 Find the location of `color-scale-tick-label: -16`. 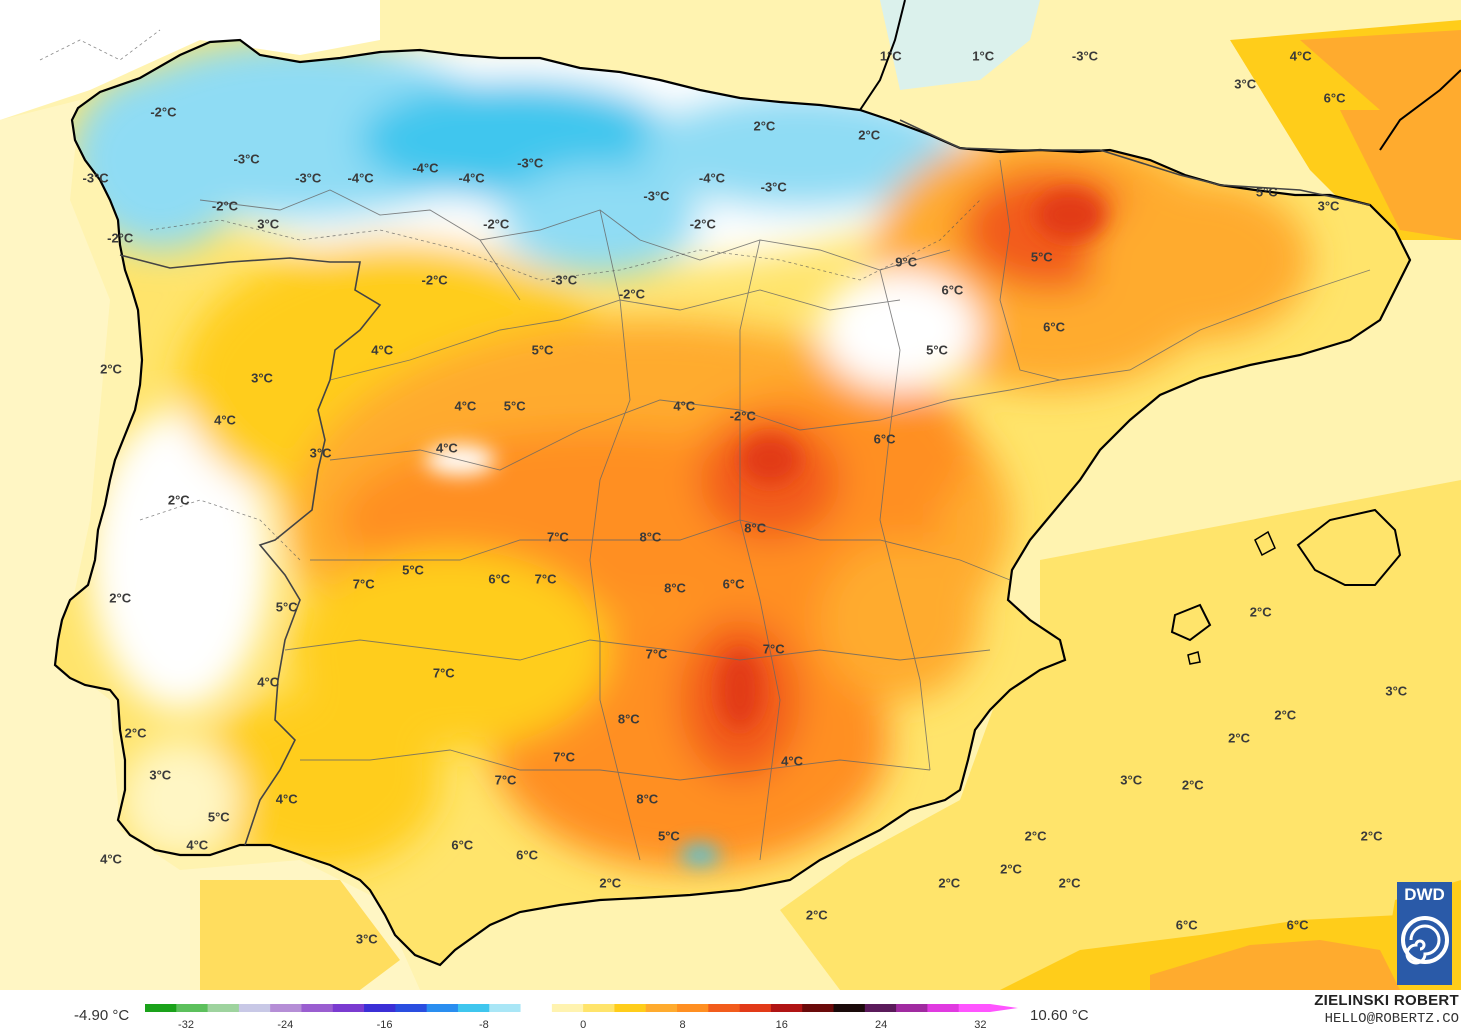

color-scale-tick-label: -16 is located at coordinates (384, 1025).